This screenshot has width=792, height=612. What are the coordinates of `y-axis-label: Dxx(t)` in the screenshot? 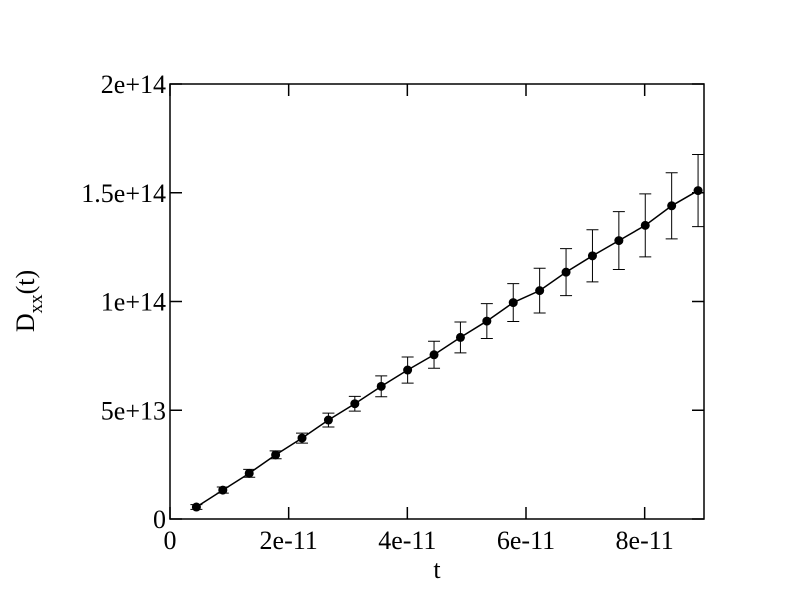 It's located at (29, 301).